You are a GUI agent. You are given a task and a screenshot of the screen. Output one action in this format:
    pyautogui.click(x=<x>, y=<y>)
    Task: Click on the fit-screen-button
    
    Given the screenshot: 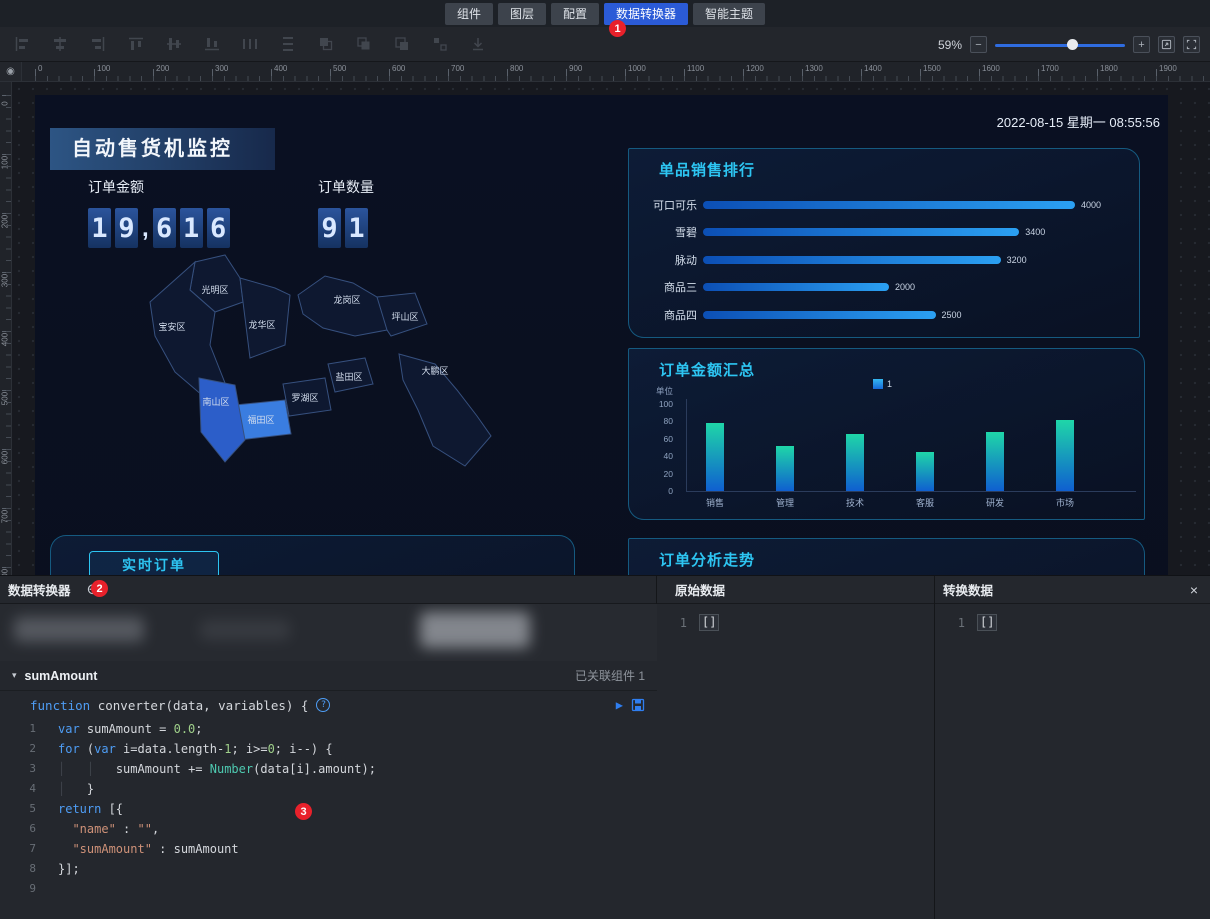 What is the action you would take?
    pyautogui.click(x=1166, y=44)
    